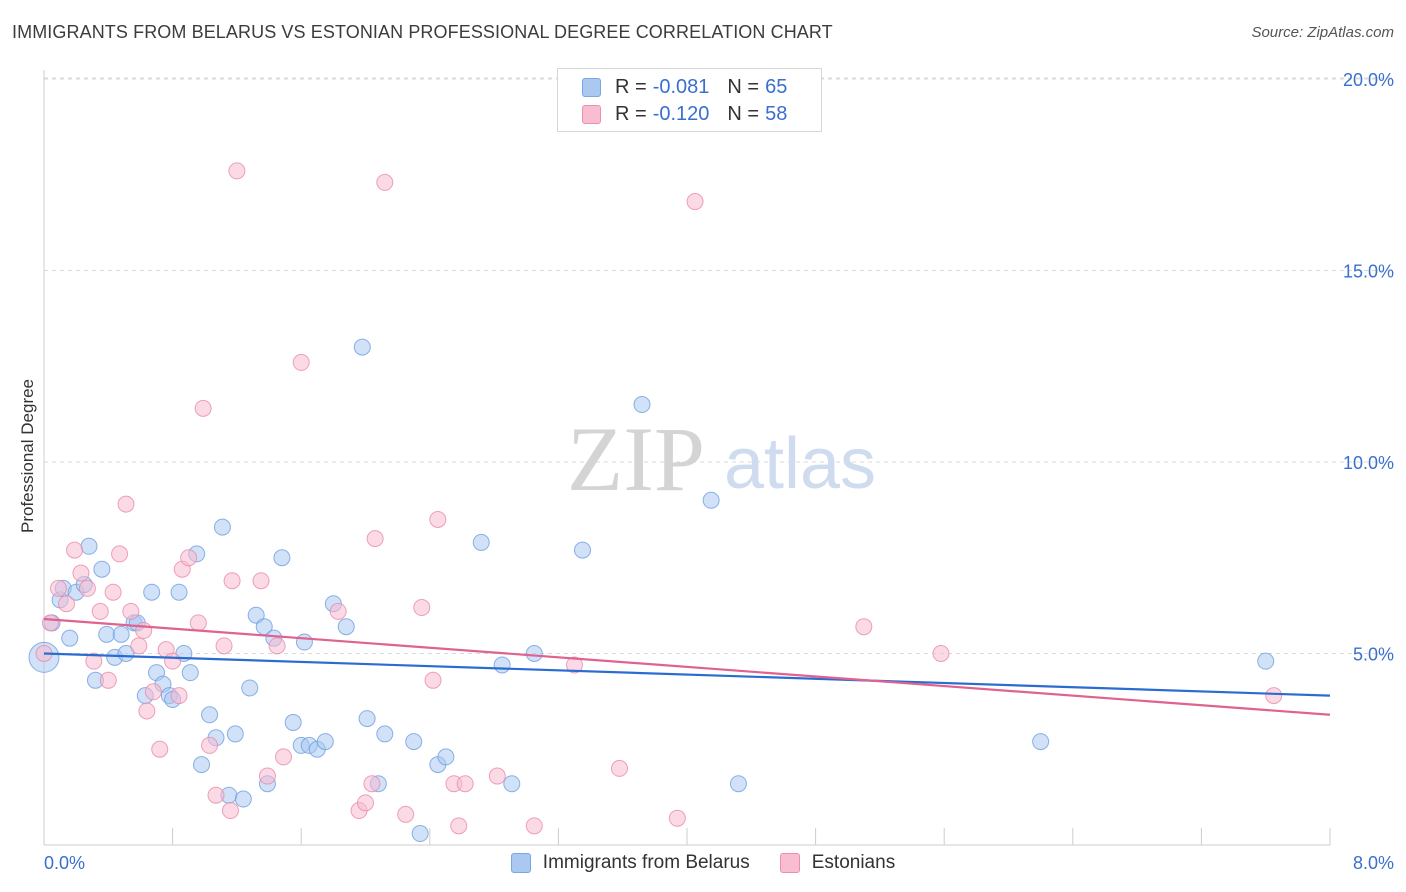 The height and width of the screenshot is (892, 1406). Describe the element at coordinates (1322, 32) in the screenshot. I see `source-label: Source: ZipAtlas.com` at that location.